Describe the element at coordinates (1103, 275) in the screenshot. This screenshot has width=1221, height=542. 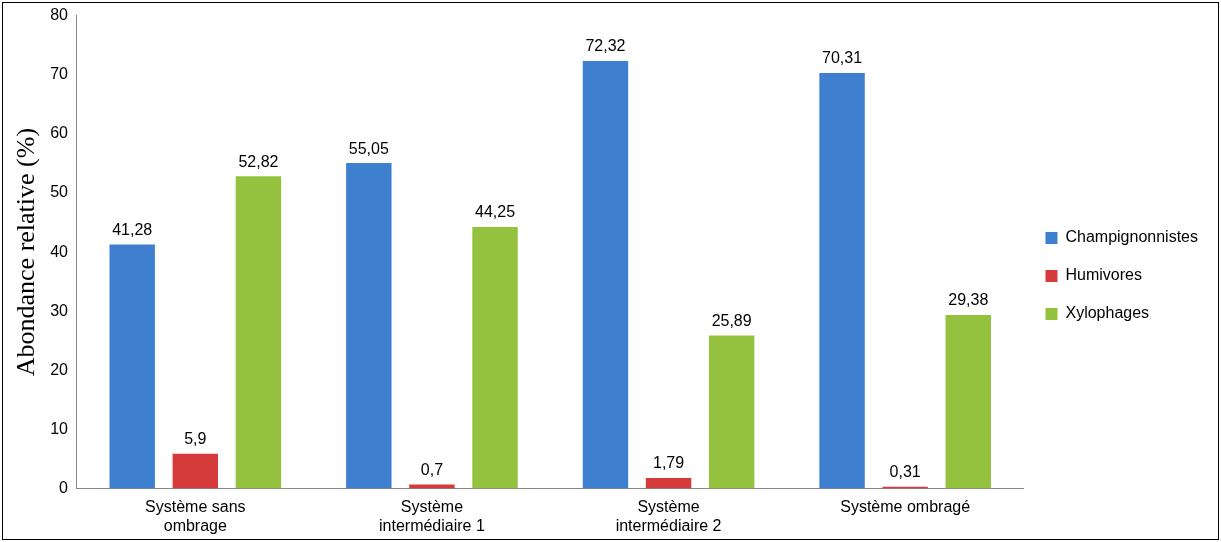
I see `legend-label: Humivores` at that location.